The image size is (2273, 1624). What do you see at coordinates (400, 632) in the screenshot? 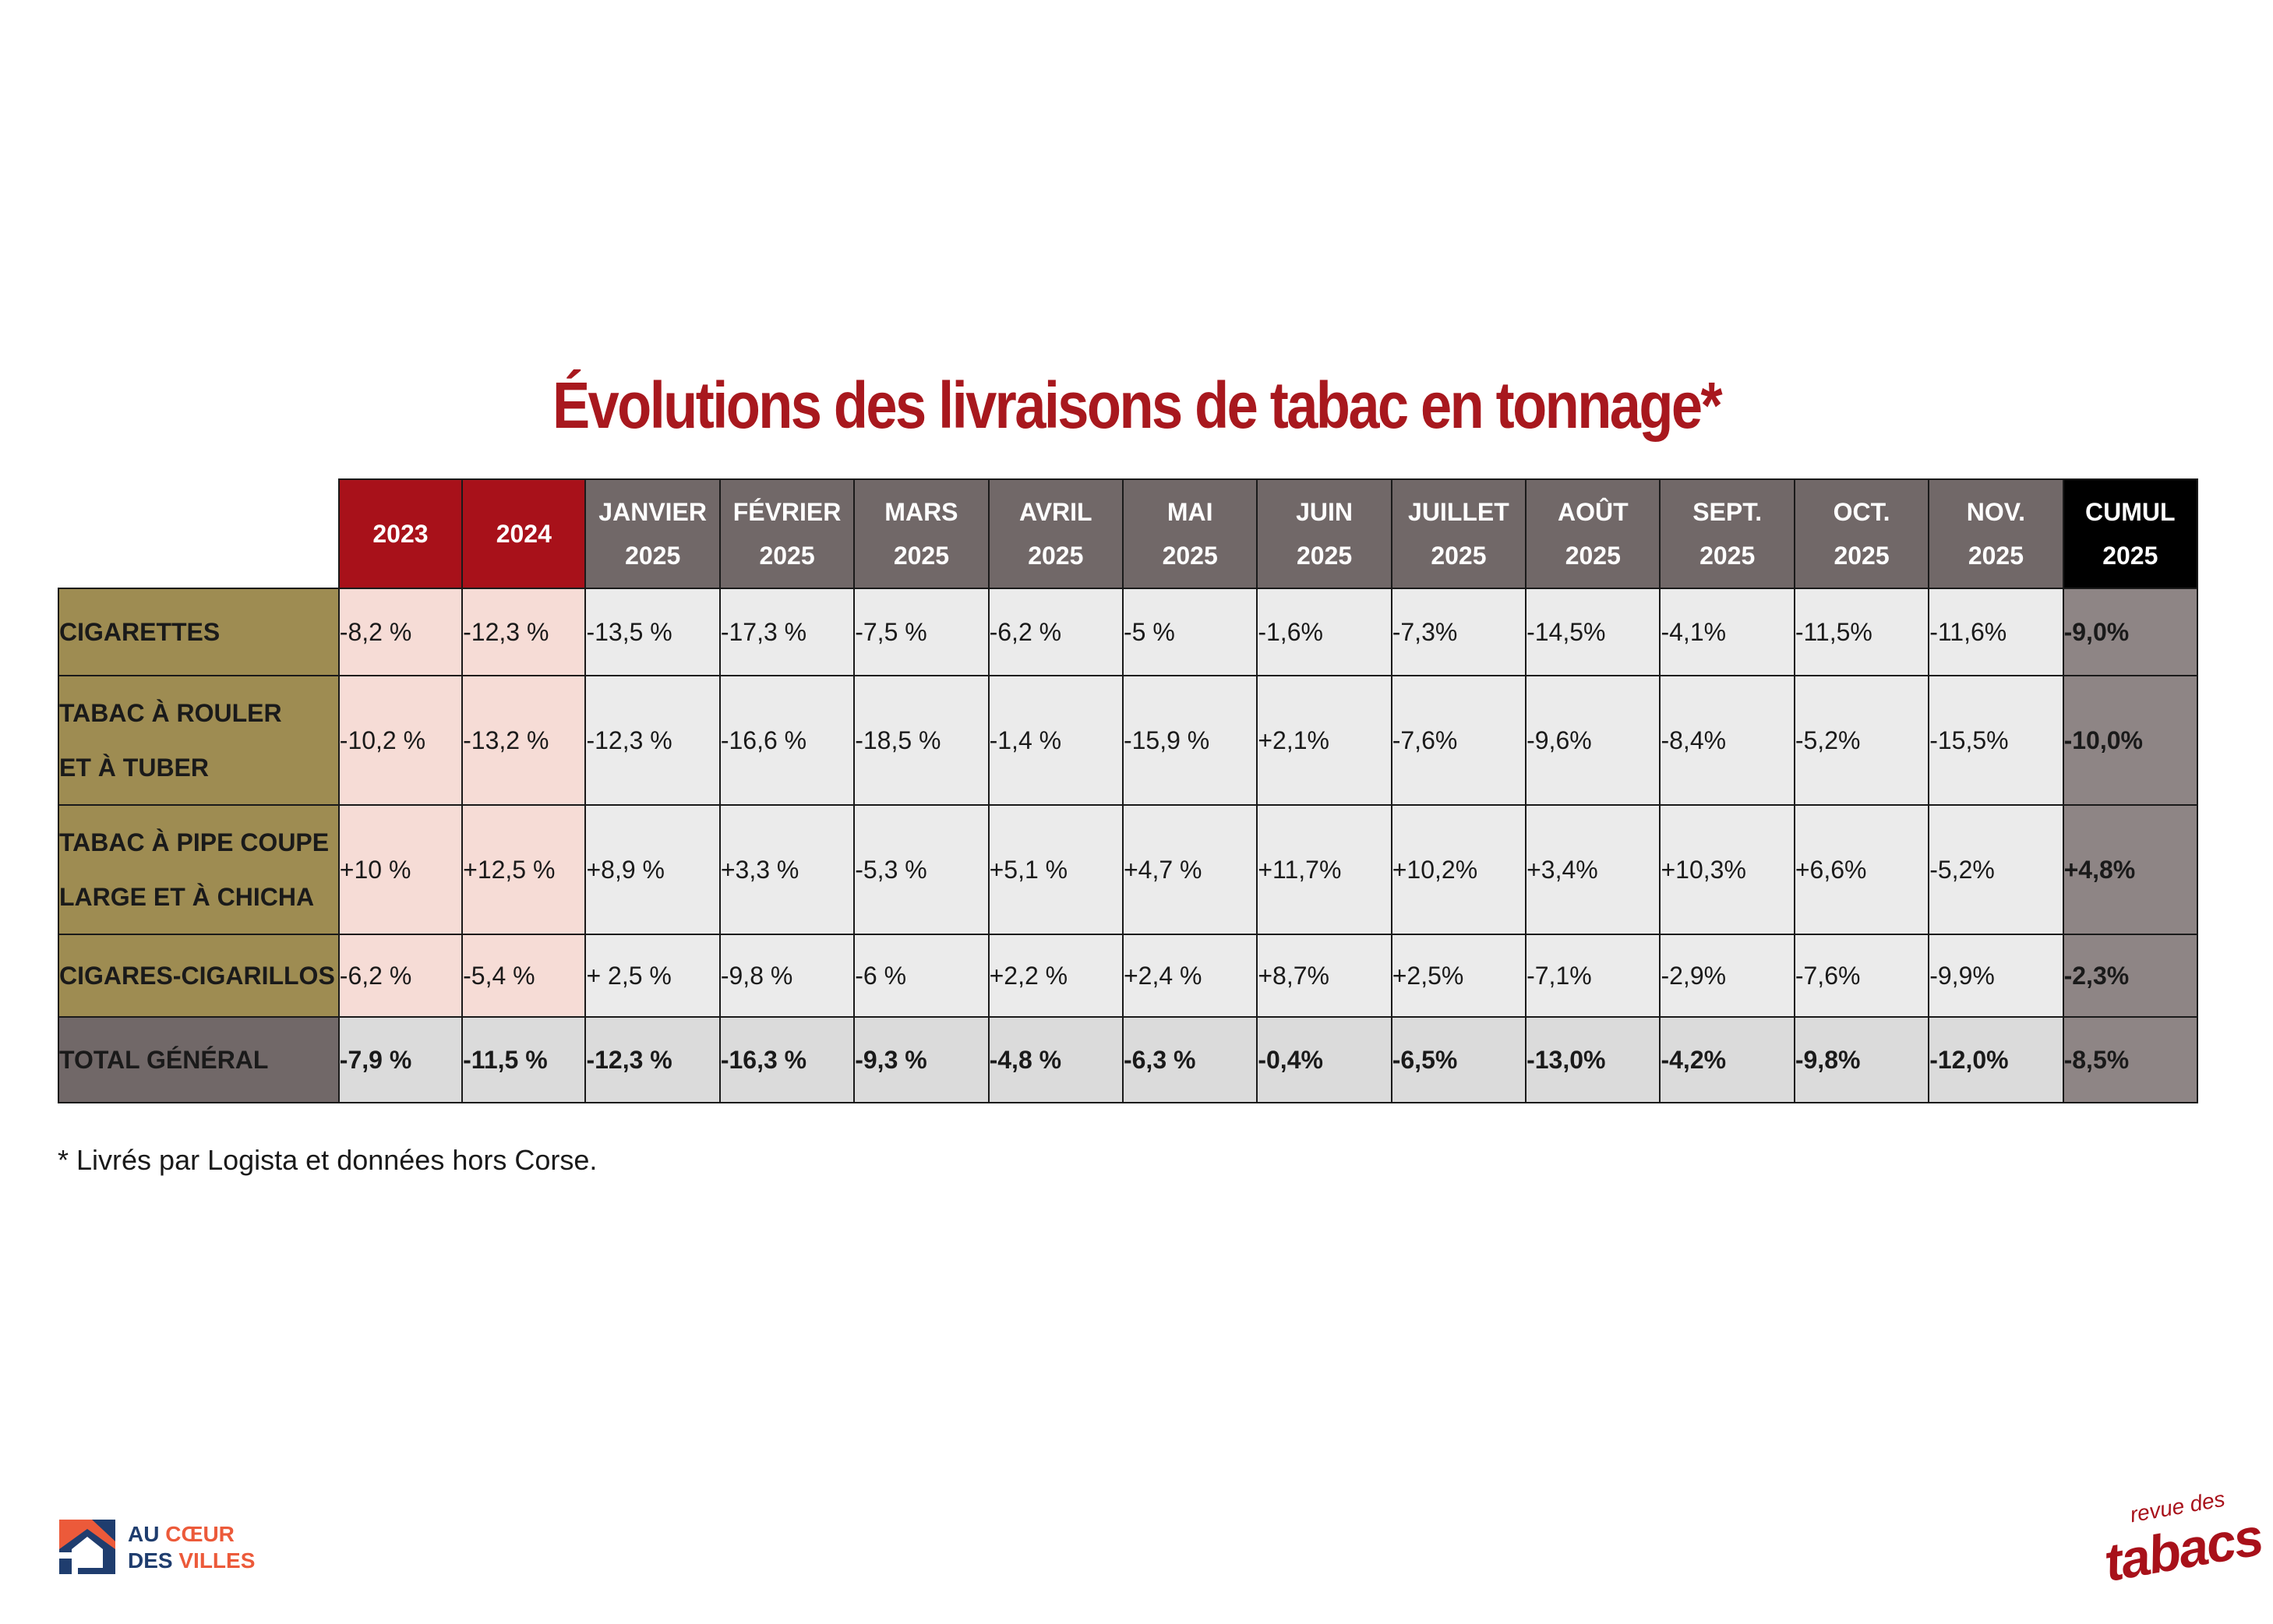
I see `table-cell: -8,2 %` at bounding box center [400, 632].